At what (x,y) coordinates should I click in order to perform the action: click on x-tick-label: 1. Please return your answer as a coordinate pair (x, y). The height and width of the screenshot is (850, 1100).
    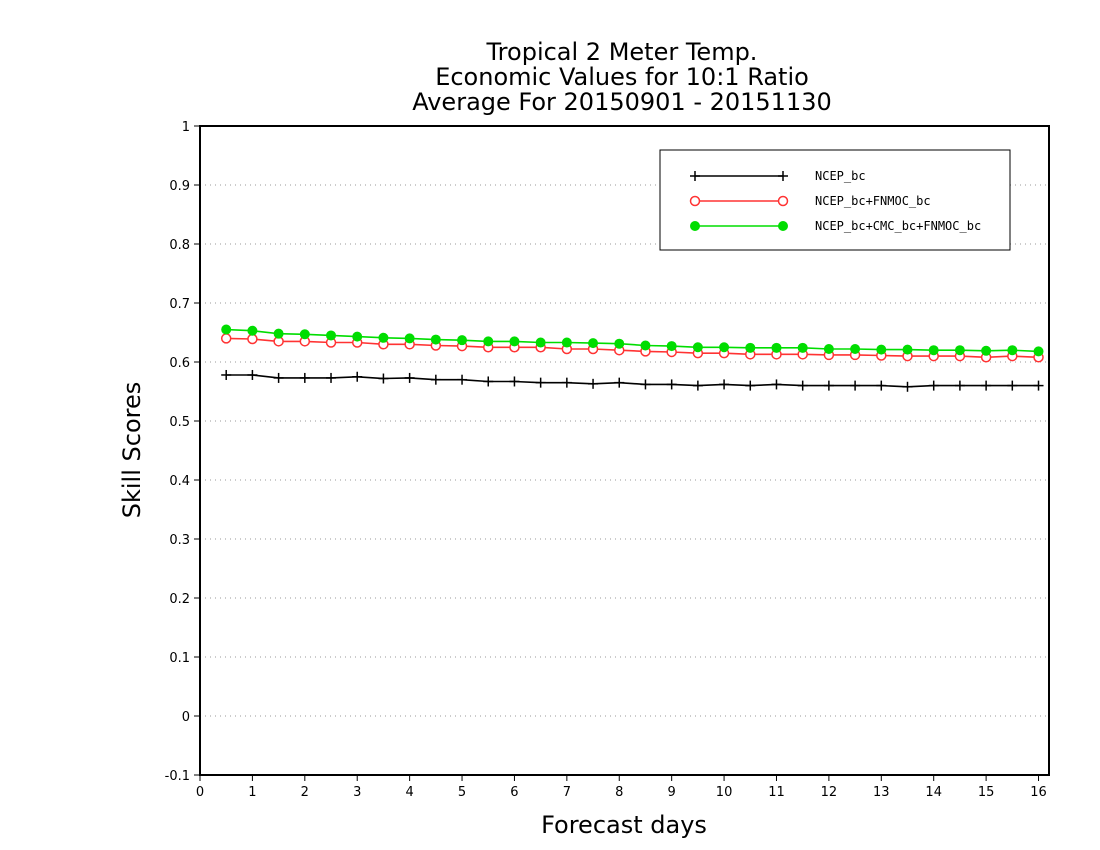
    Looking at the image, I should click on (252, 792).